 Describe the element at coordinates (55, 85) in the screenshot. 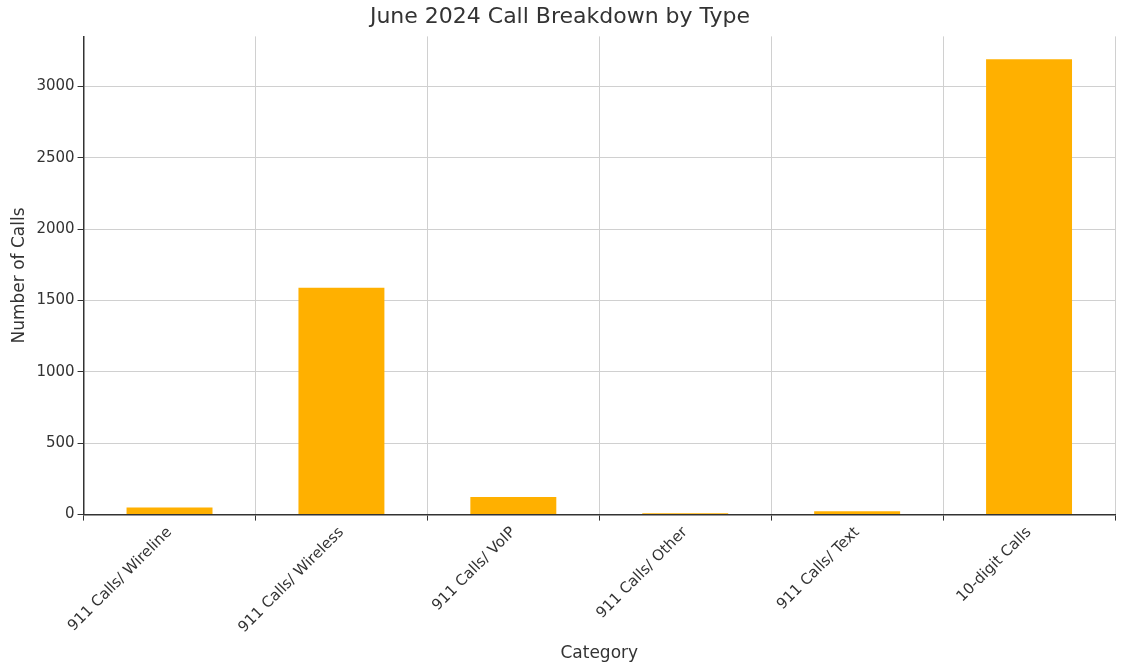

I see `y-tick-label: 3000` at that location.